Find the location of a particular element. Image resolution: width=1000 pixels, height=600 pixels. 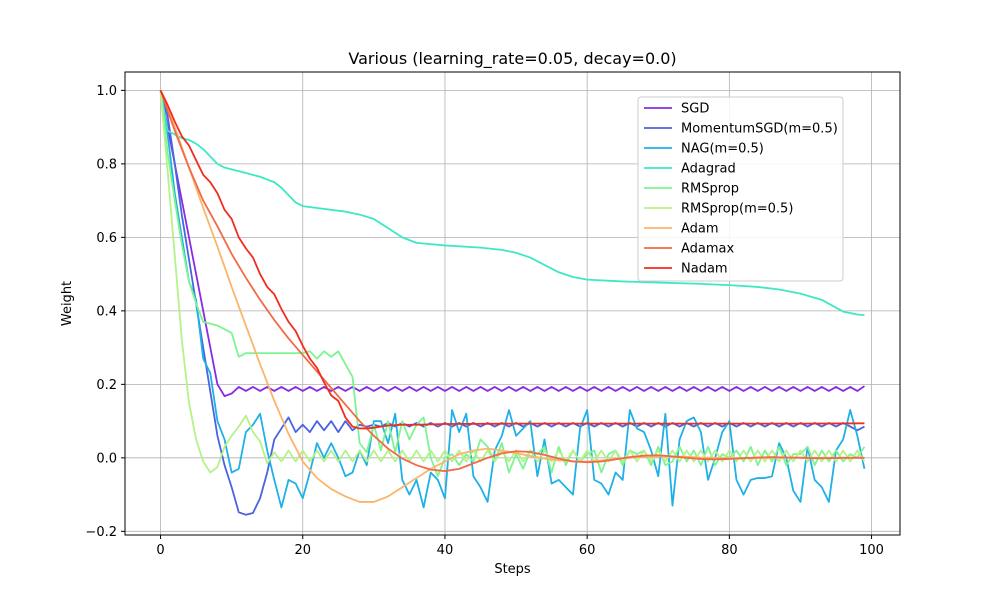

legend-label: NAG(m=0.5) is located at coordinates (722, 149).